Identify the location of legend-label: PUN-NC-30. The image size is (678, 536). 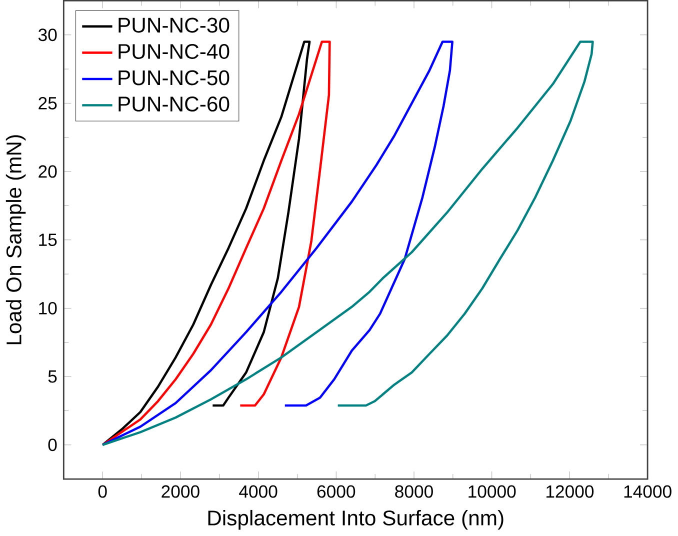
(174, 25).